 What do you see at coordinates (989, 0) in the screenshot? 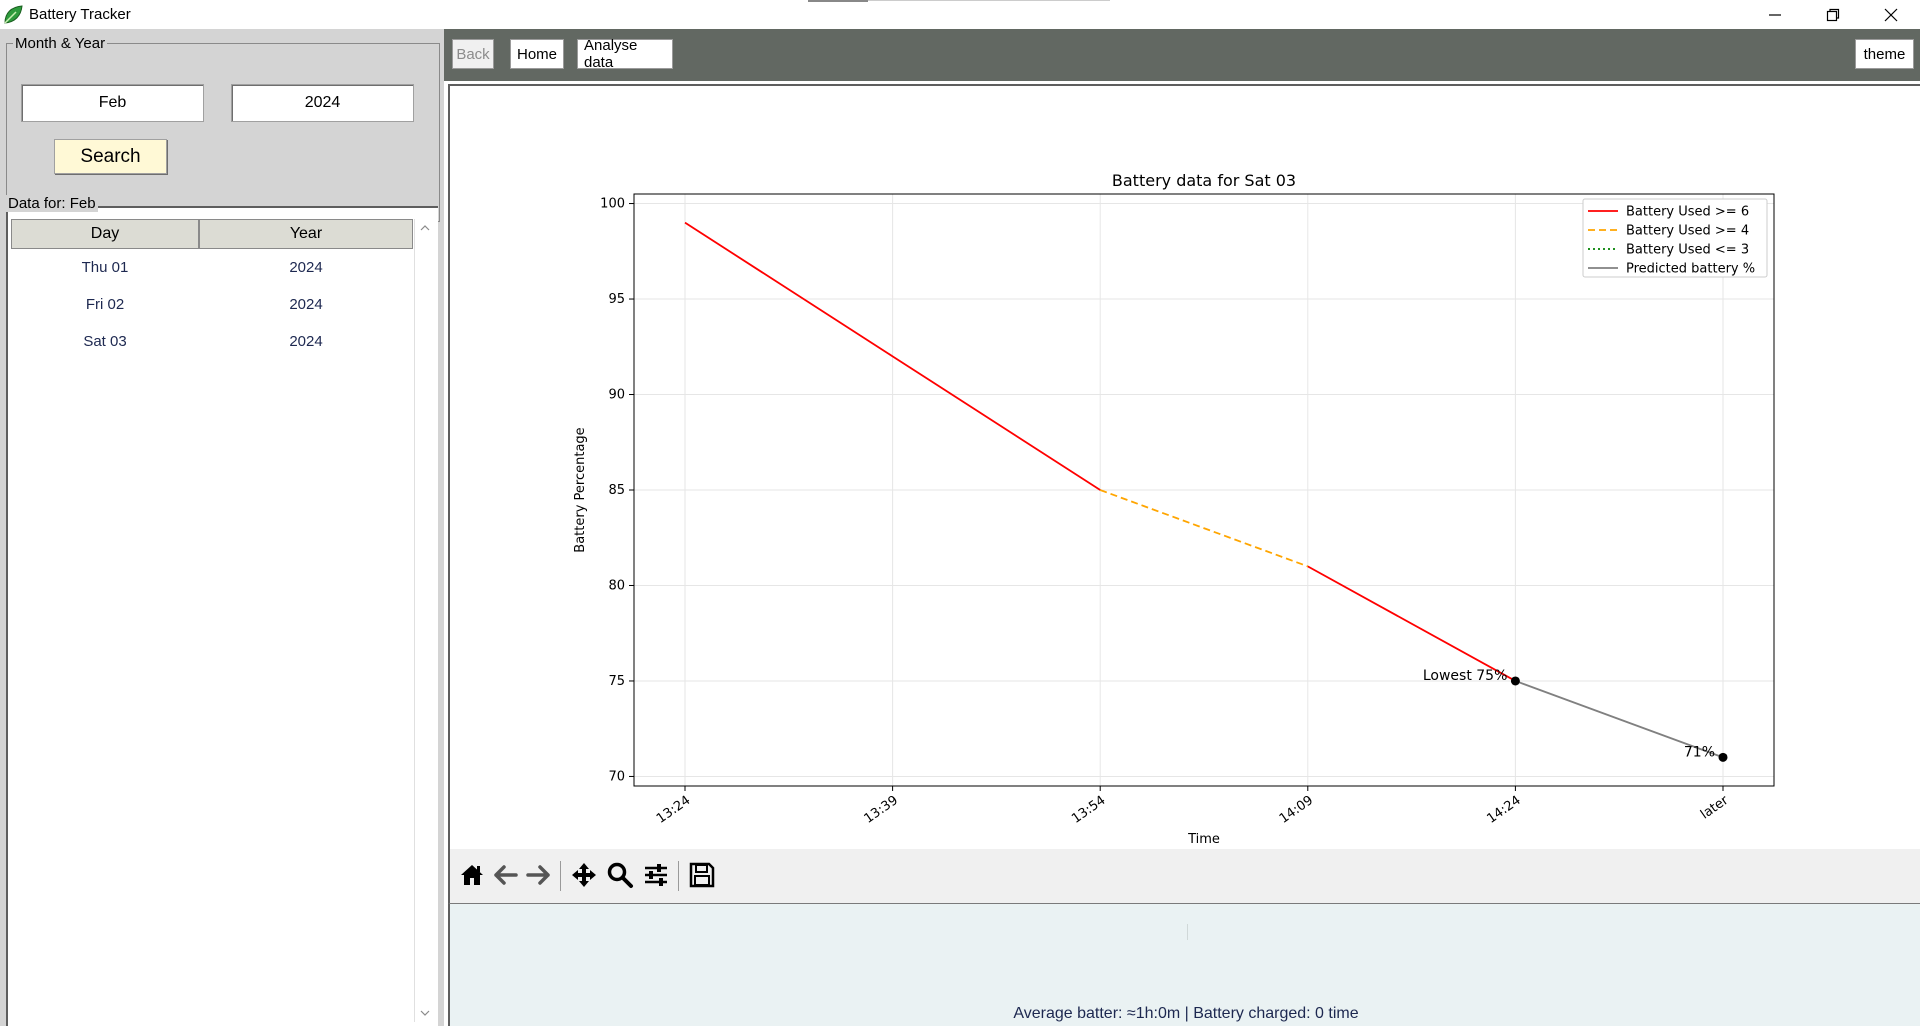
I see `title-indicator-line` at bounding box center [989, 0].